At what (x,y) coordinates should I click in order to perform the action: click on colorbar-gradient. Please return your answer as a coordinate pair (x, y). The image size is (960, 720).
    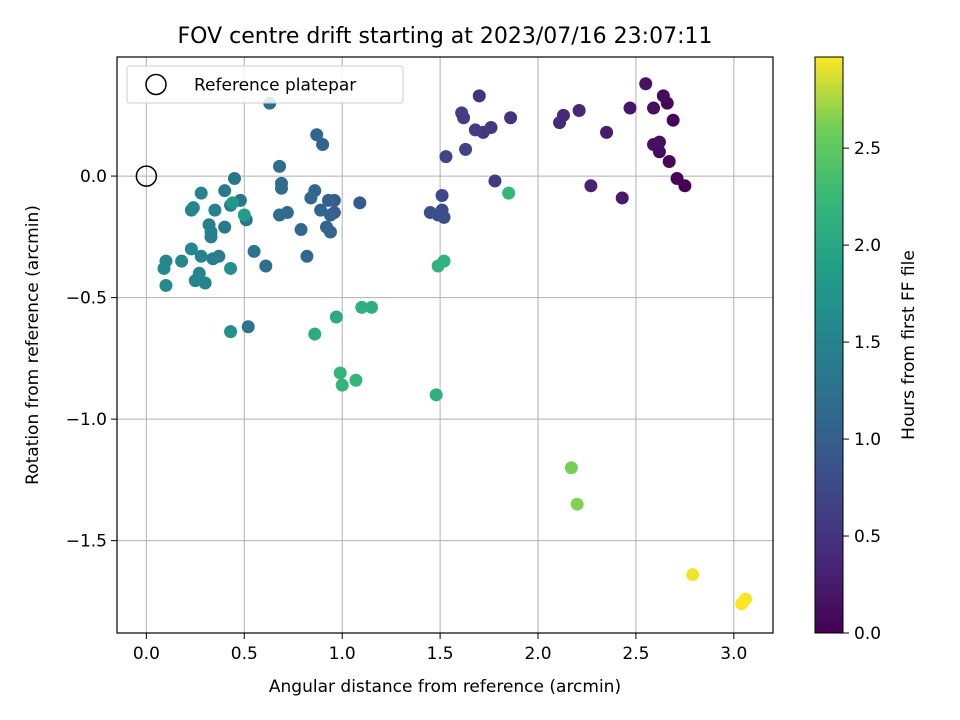
    Looking at the image, I should click on (829, 345).